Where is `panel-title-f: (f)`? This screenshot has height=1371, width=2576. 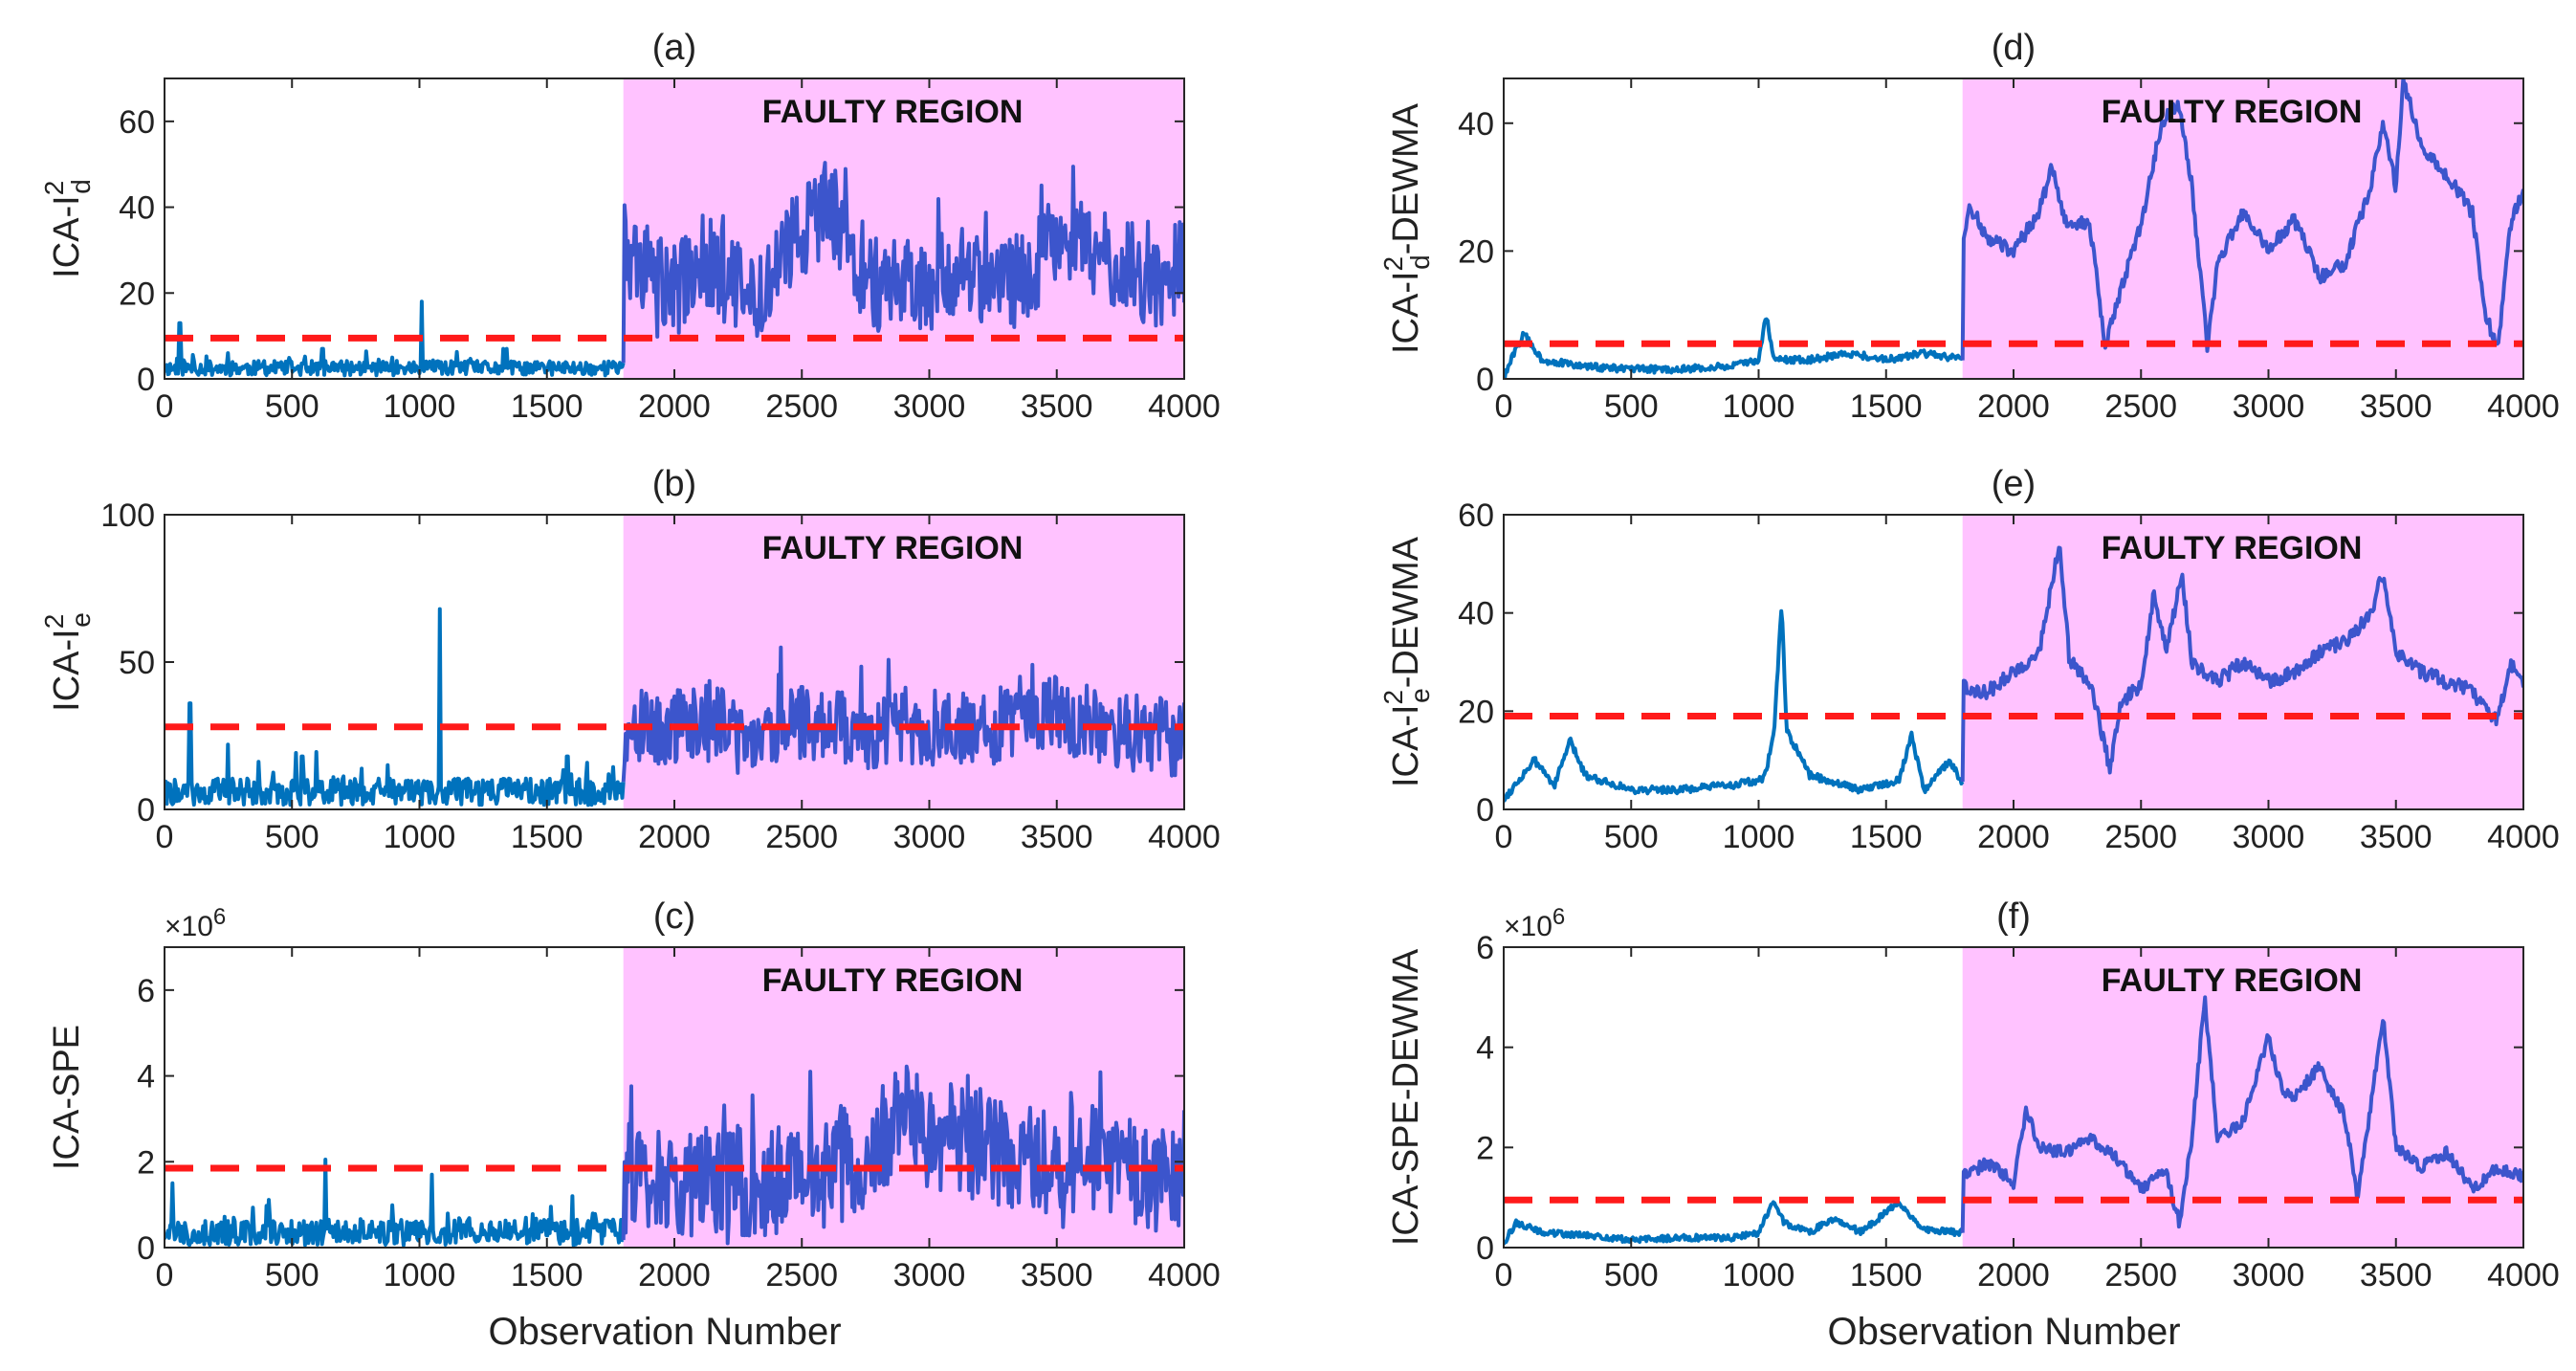
panel-title-f: (f) is located at coordinates (2014, 916).